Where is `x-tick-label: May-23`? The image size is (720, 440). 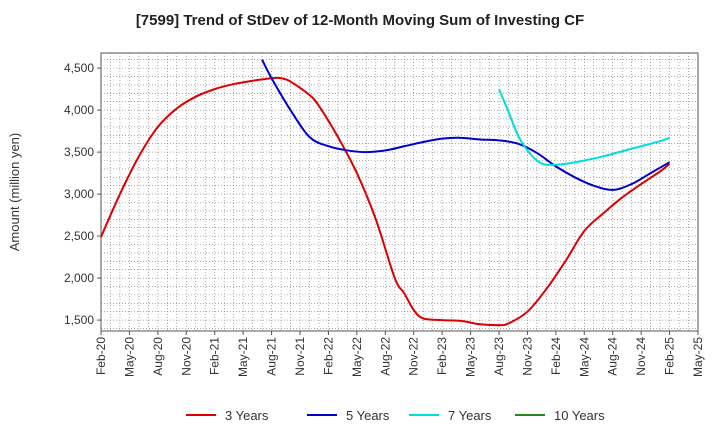
x-tick-label: May-23 is located at coordinates (471, 357).